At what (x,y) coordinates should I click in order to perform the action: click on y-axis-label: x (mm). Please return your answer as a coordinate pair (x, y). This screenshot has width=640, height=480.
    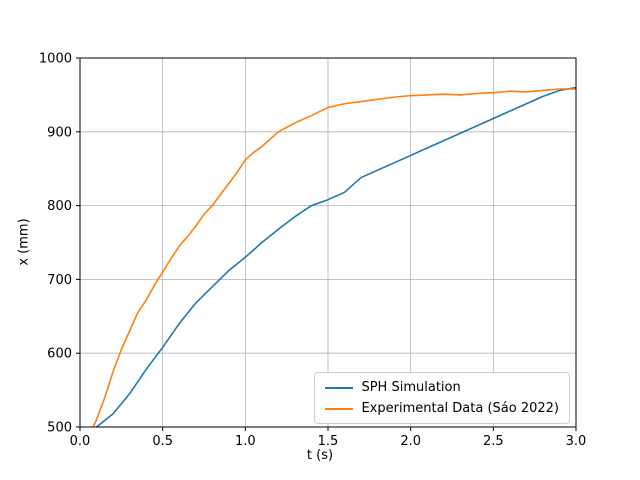
    Looking at the image, I should click on (24, 242).